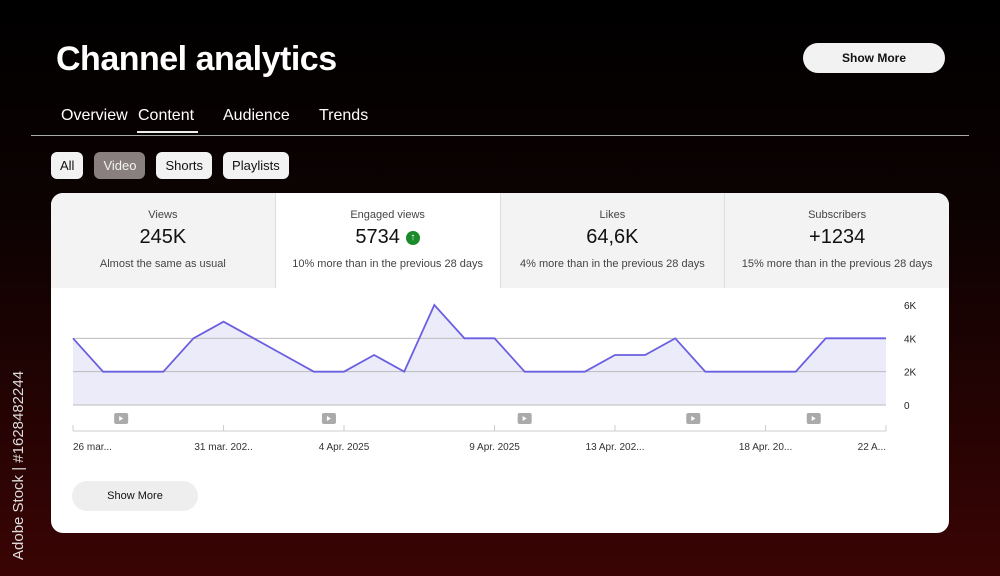 Image resolution: width=1000 pixels, height=576 pixels. What do you see at coordinates (223, 447) in the screenshot?
I see `x-tick-label: 31 mar. 202..` at bounding box center [223, 447].